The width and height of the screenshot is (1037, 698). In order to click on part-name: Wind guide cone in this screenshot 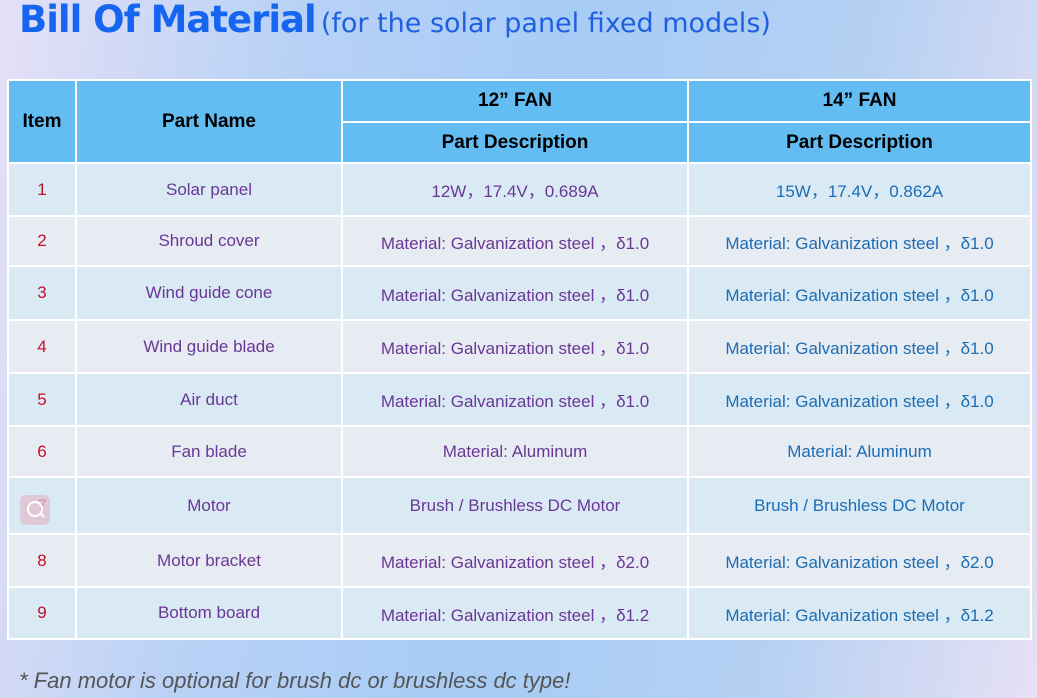, I will do `click(209, 293)`.